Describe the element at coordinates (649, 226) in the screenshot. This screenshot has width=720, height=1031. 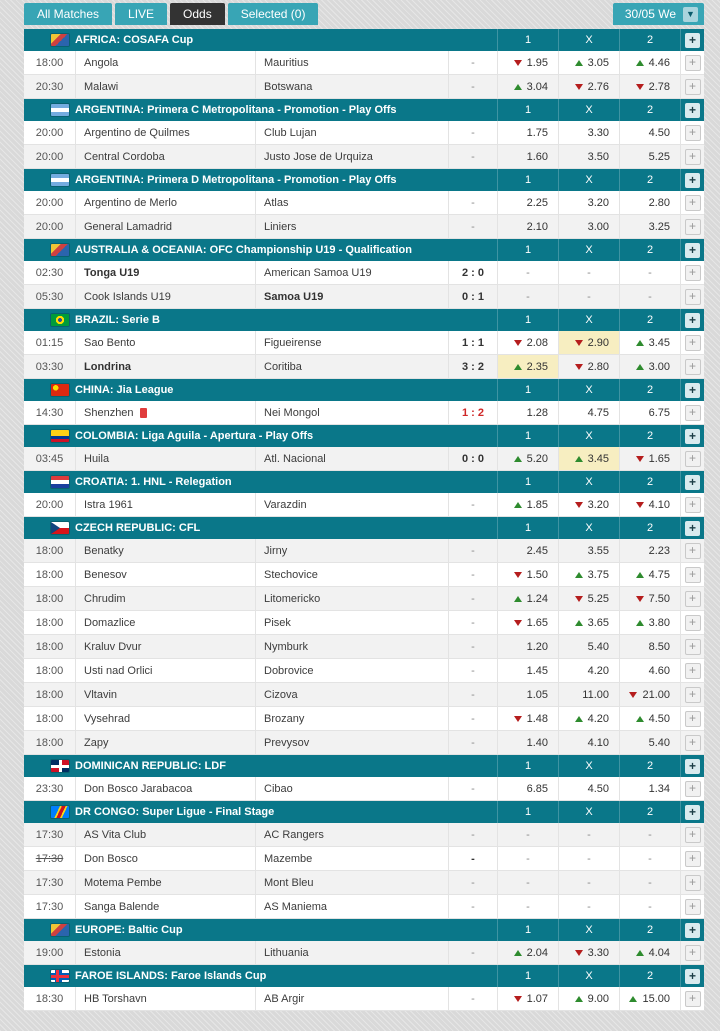
I see `odds-2-cell: 3.25` at that location.